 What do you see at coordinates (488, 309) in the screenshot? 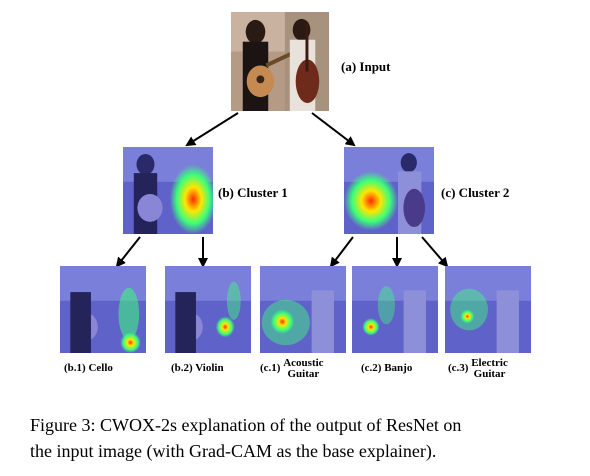
I see `electric-guitar-heatmap` at bounding box center [488, 309].